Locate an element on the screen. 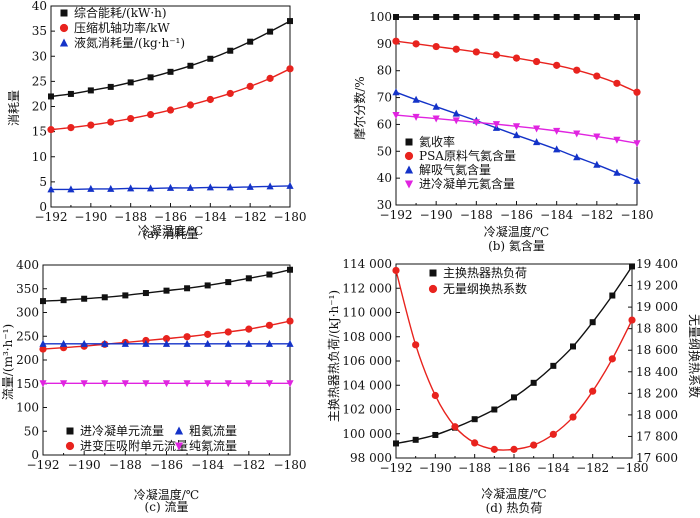 The image size is (700, 518). series-line is located at coordinates (170, 99).